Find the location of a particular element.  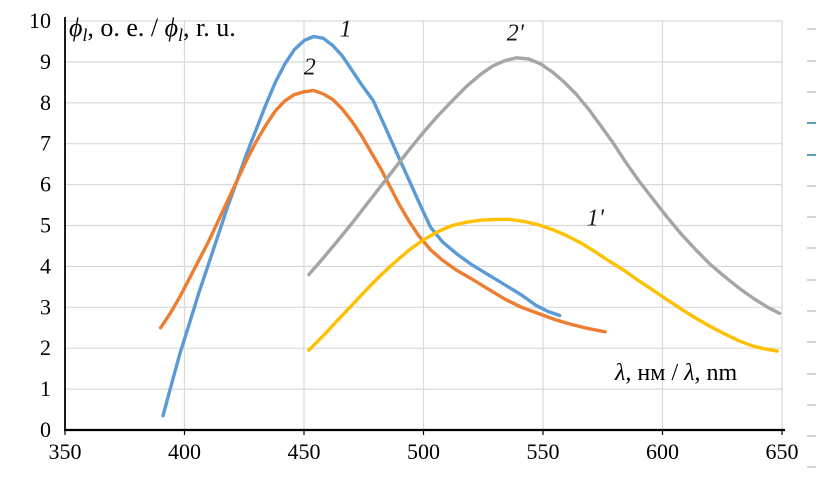

svg-text: 2' is located at coordinates (516, 33).